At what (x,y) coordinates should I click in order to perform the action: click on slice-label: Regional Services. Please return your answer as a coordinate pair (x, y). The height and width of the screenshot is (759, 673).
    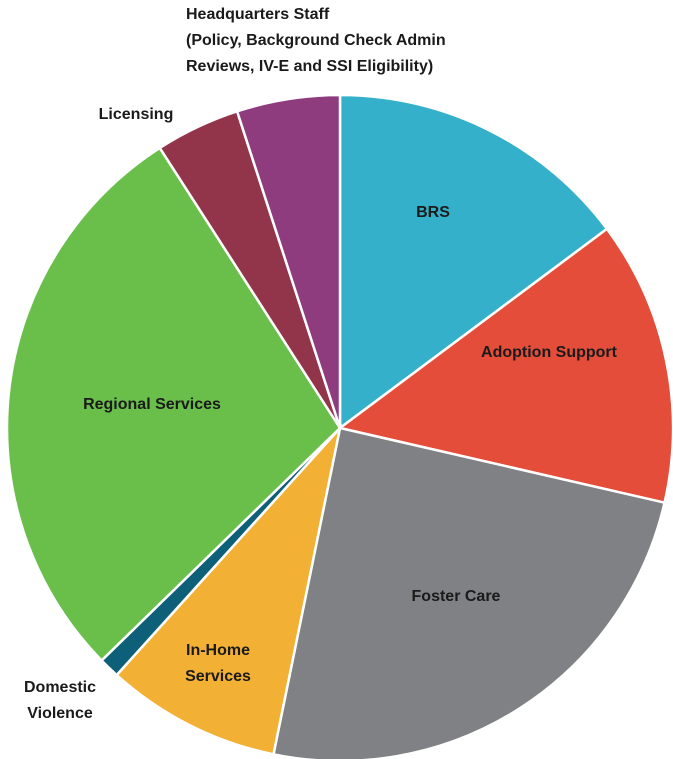
    Looking at the image, I should click on (152, 404).